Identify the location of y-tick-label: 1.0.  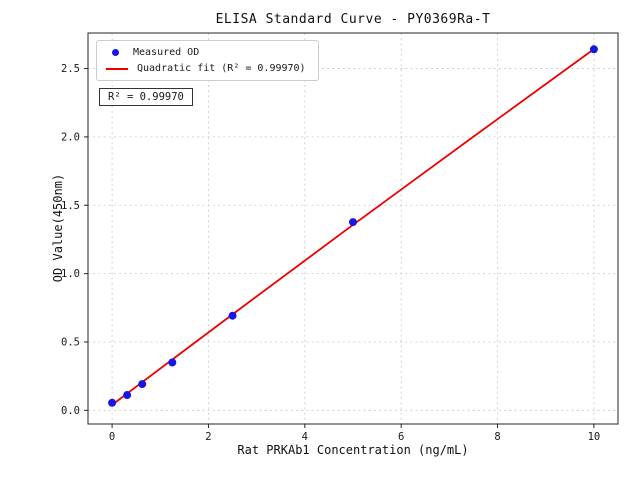
(70, 274).